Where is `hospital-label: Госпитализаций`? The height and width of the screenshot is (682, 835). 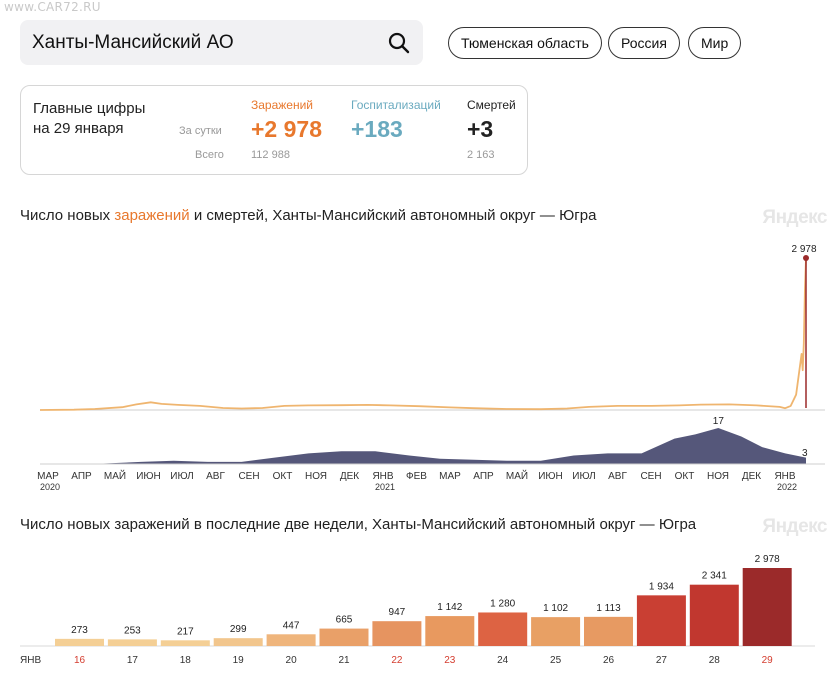
hospital-label: Госпитализаций is located at coordinates (396, 105).